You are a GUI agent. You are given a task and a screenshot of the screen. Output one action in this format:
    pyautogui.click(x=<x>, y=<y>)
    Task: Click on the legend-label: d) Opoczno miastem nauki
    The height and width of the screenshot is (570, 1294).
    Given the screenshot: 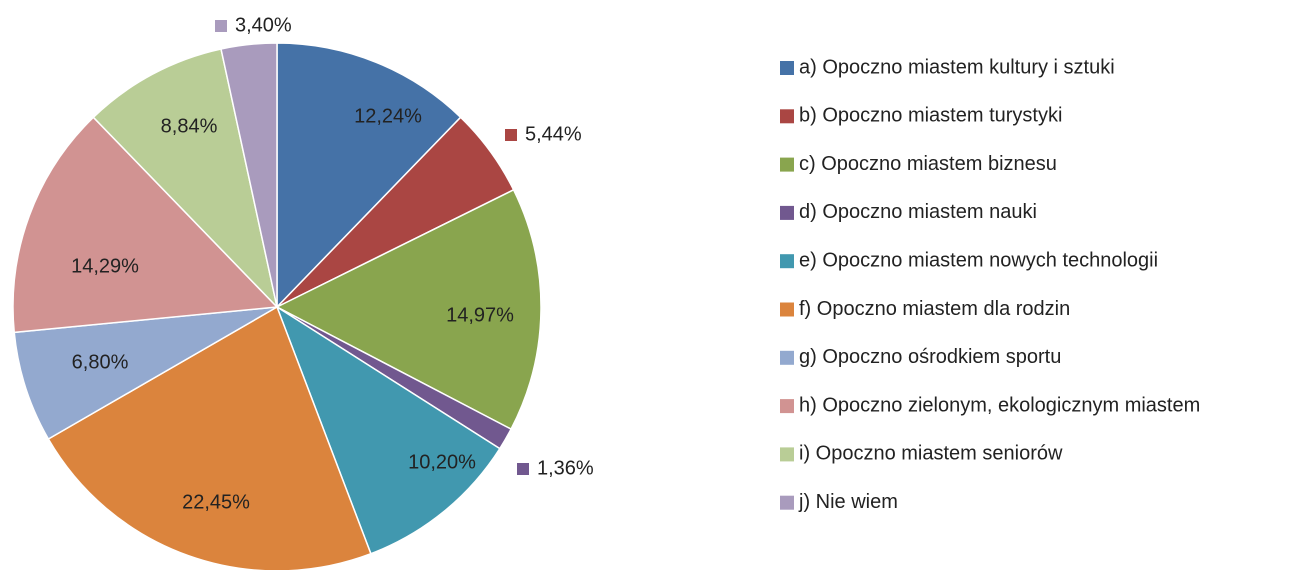 What is the action you would take?
    pyautogui.click(x=918, y=212)
    